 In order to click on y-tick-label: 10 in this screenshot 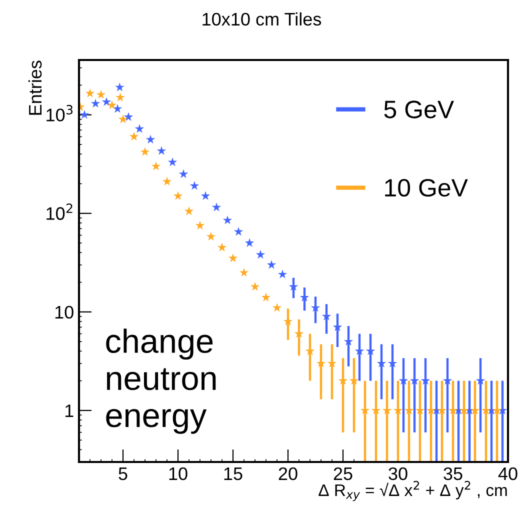, I will do `click(64, 312)`.